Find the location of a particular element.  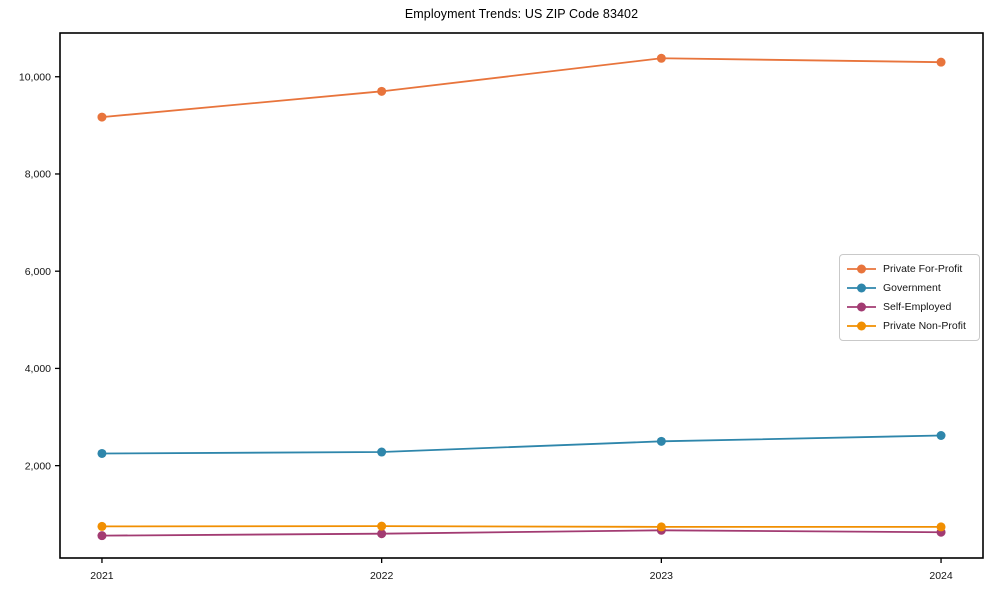

legend-label: Private Non-Profit is located at coordinates (924, 326).